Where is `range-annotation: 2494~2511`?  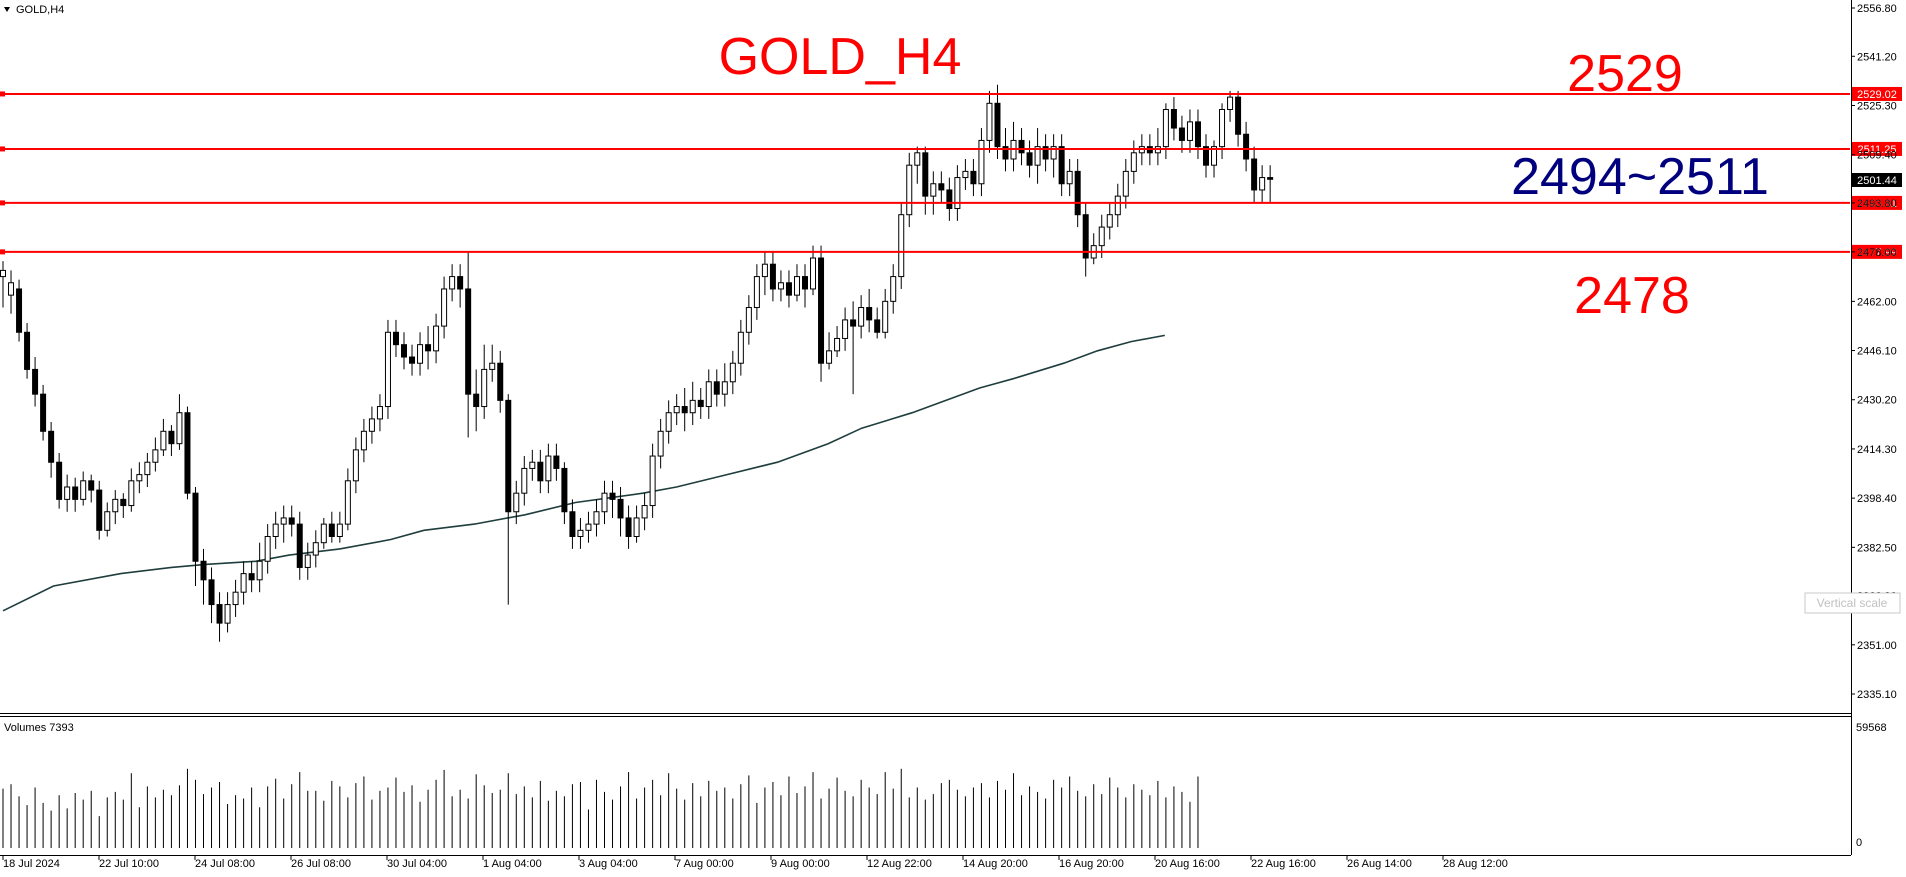 range-annotation: 2494~2511 is located at coordinates (1640, 177).